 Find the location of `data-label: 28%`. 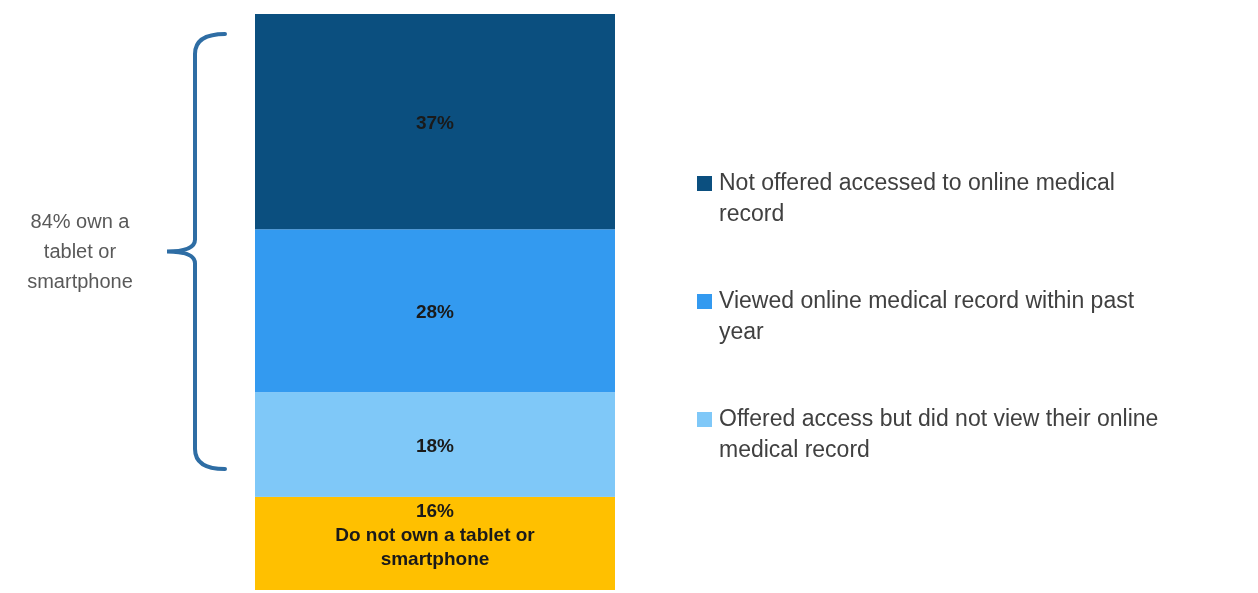

data-label: 28% is located at coordinates (435, 311).